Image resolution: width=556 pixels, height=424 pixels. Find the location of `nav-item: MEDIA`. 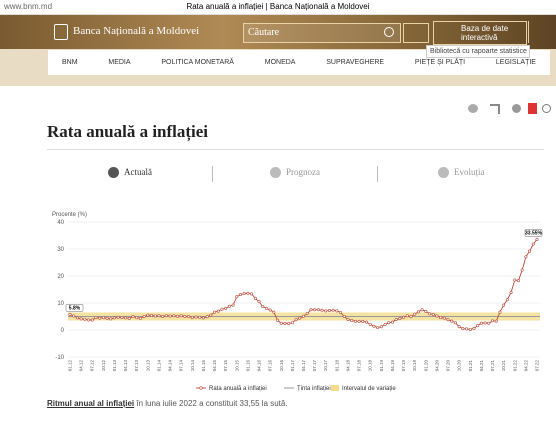

nav-item: MEDIA is located at coordinates (119, 62).